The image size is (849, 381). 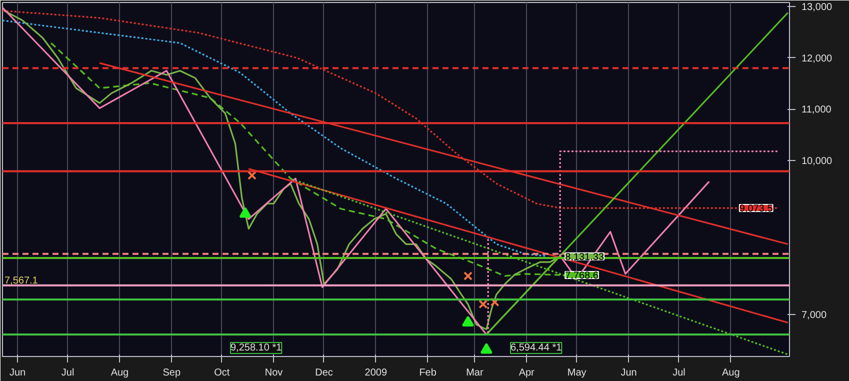 I want to click on x-tick-label: Oct, so click(x=222, y=373).